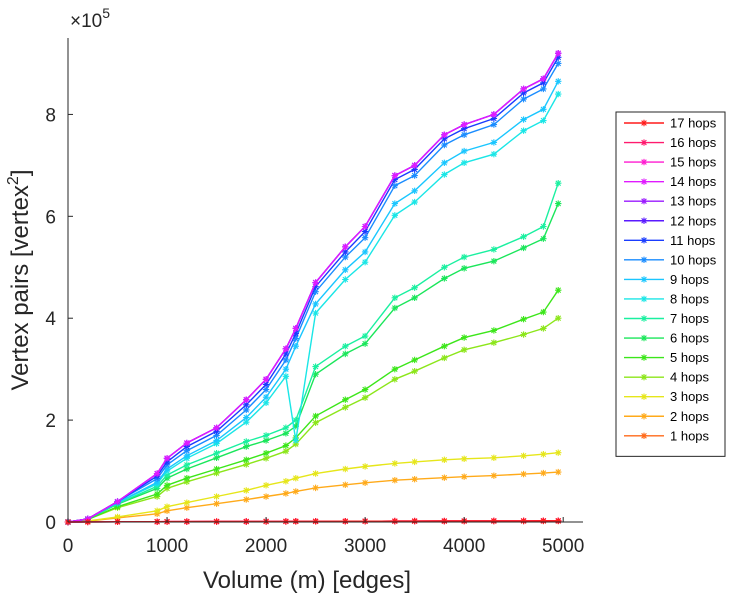 The width and height of the screenshot is (735, 600). What do you see at coordinates (670, 220) in the screenshot?
I see `legend-entry: 12 hops` at bounding box center [670, 220].